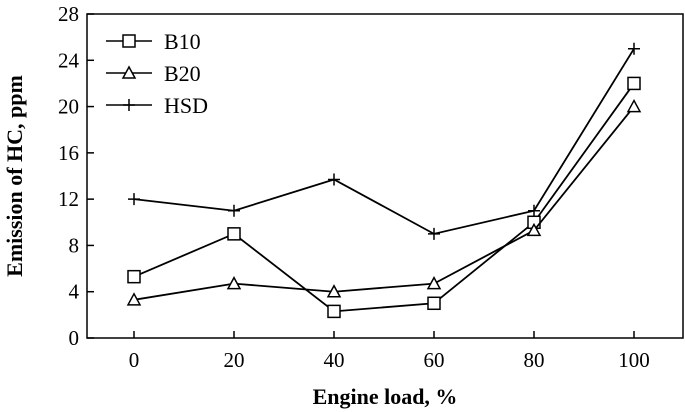 Image resolution: width=685 pixels, height=412 pixels. Describe the element at coordinates (334, 360) in the screenshot. I see `x-tick-label: 40` at that location.